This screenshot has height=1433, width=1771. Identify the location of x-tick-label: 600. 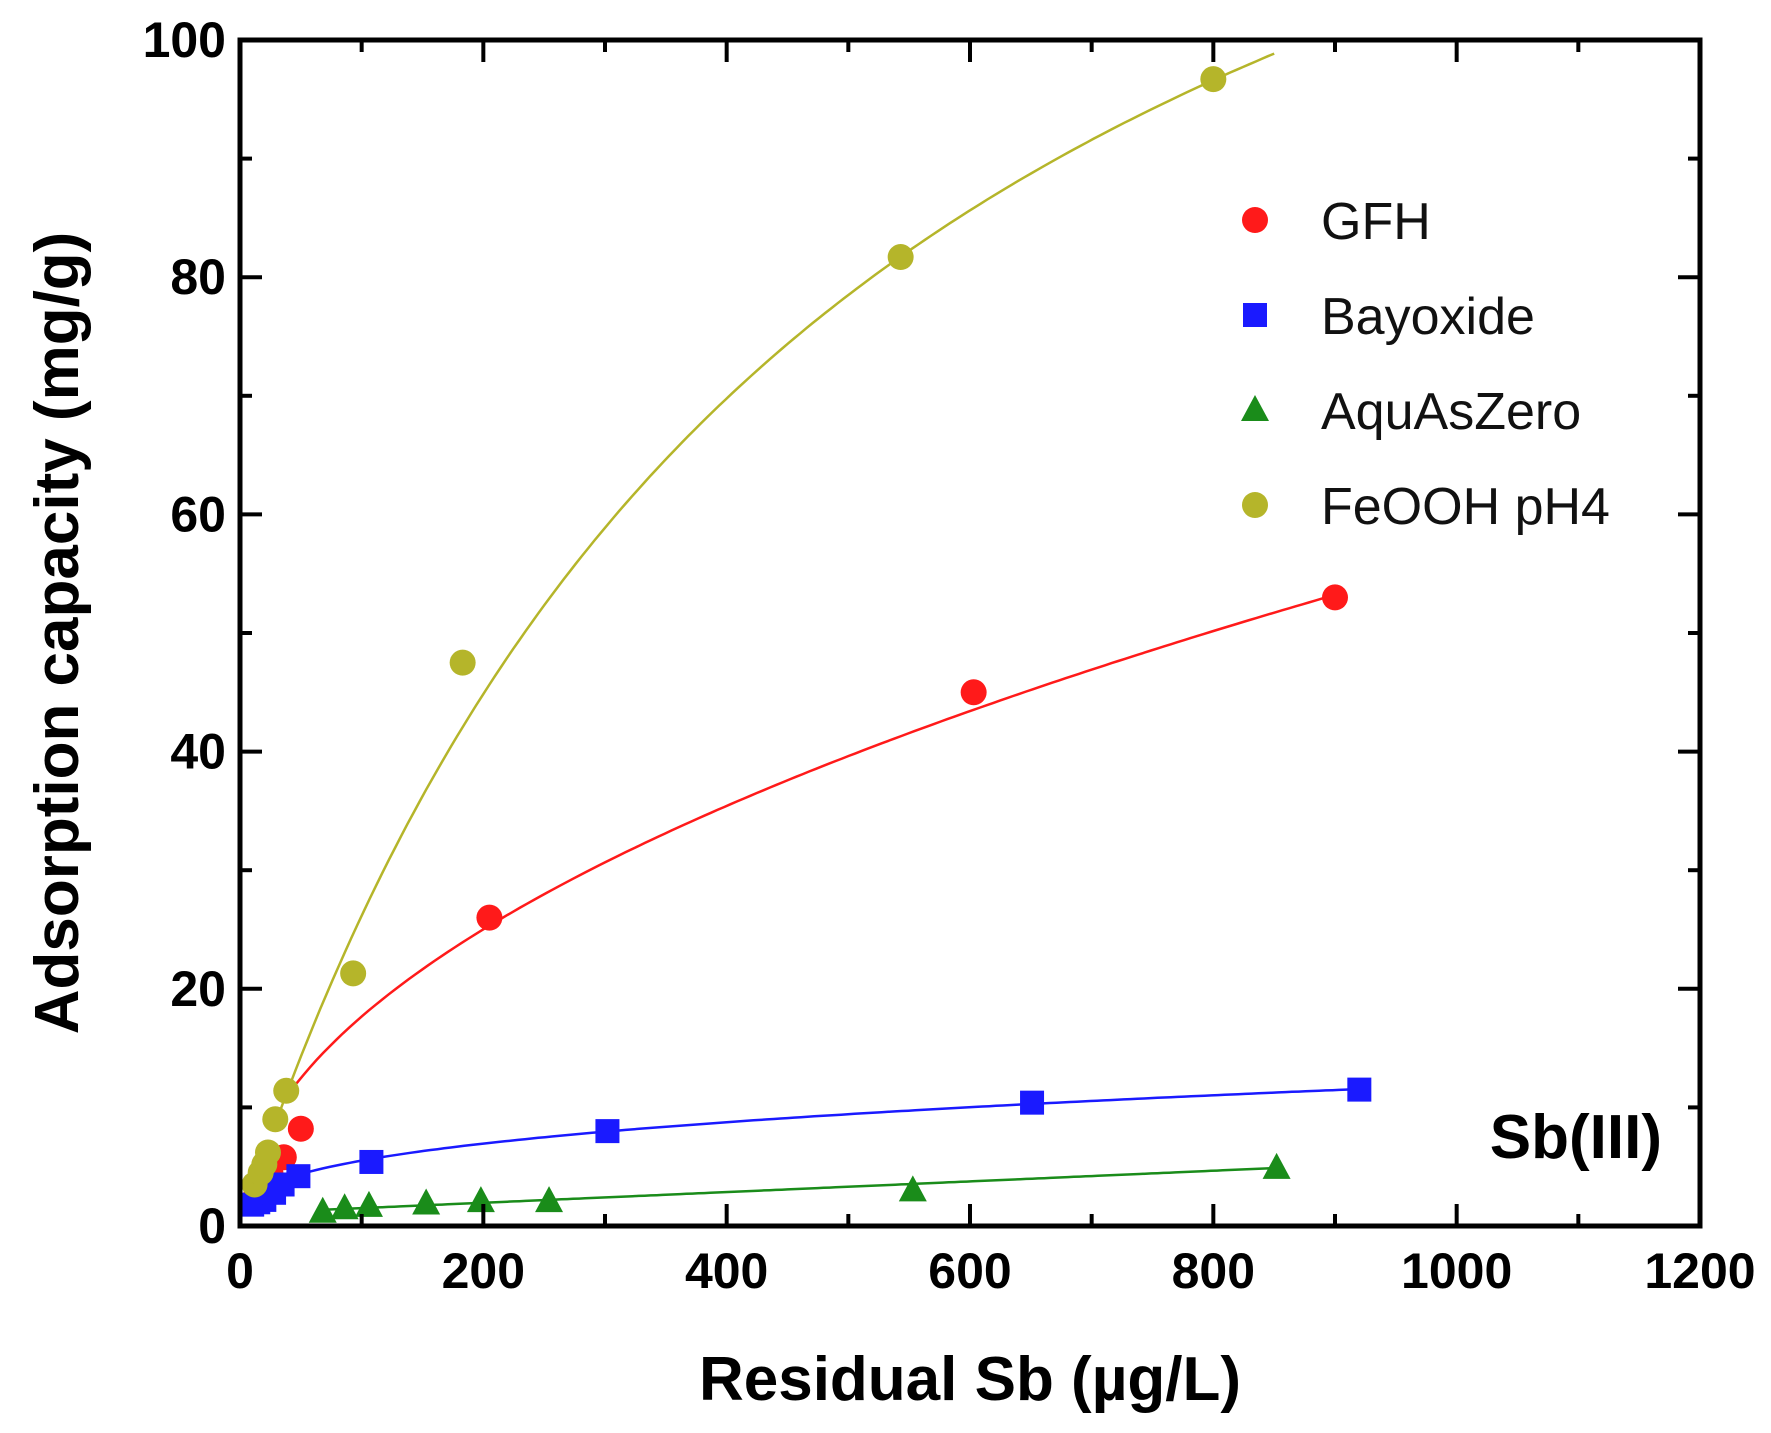
(969, 1271).